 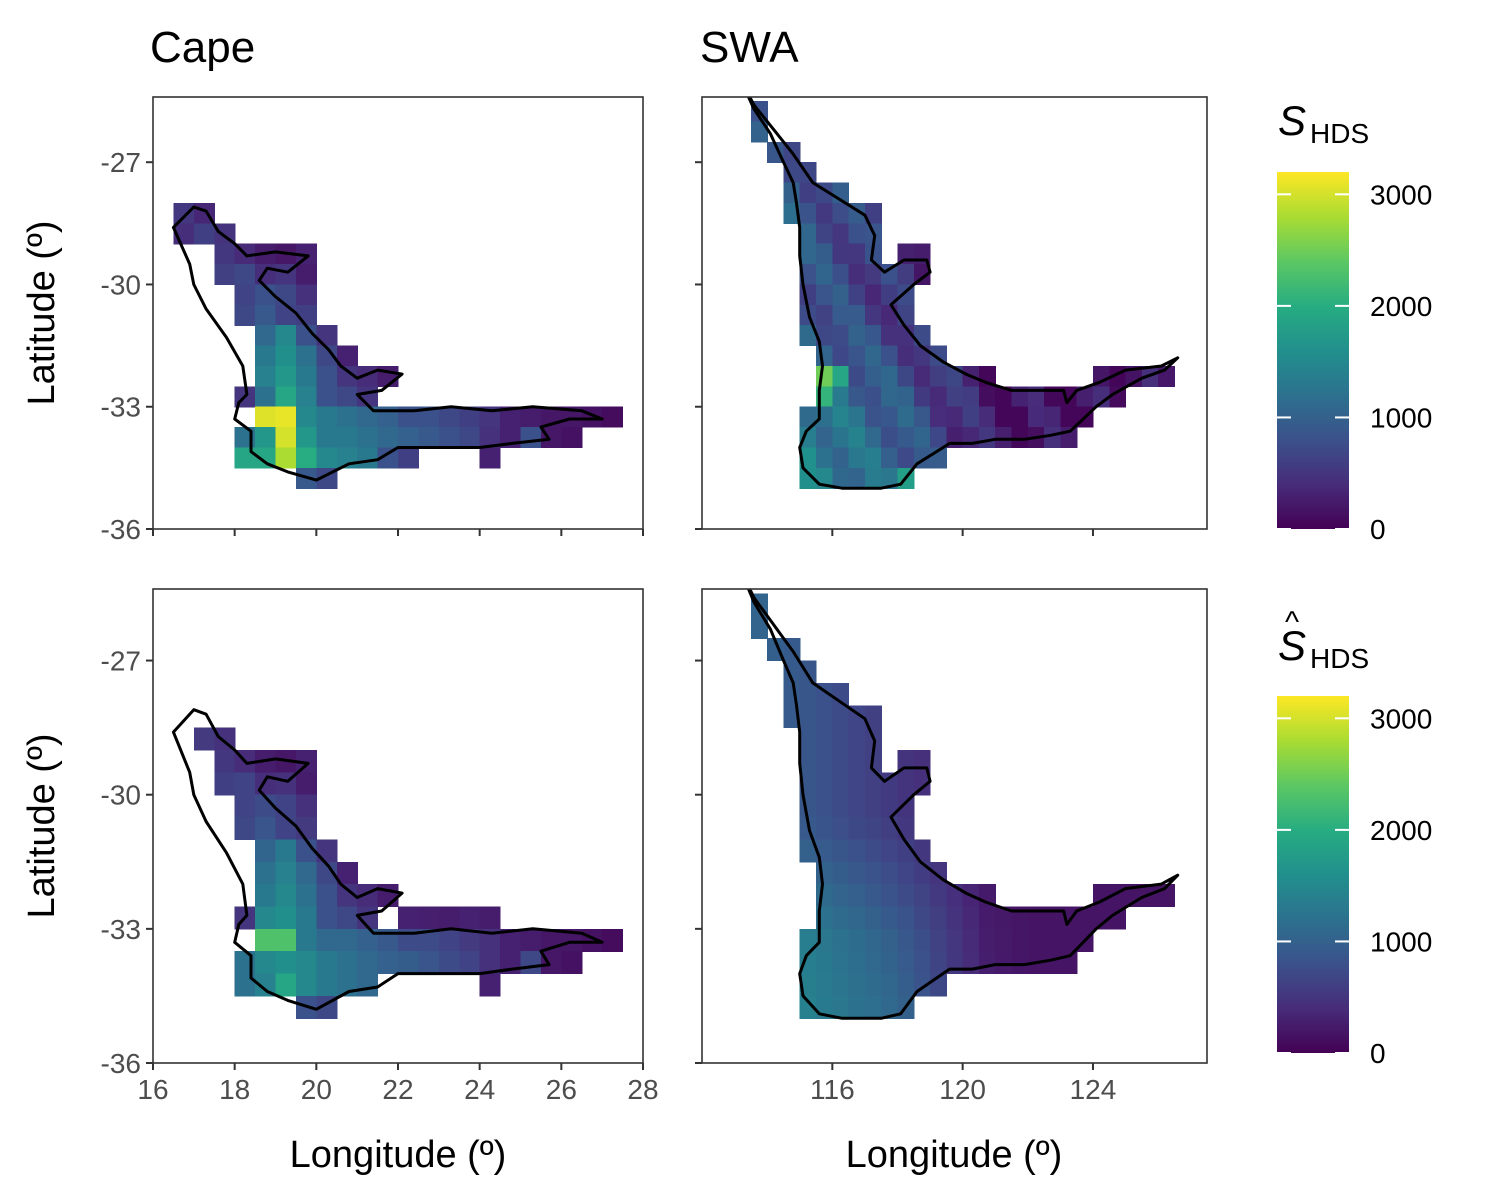 I want to click on y-tick-label: -27, so click(x=121, y=162).